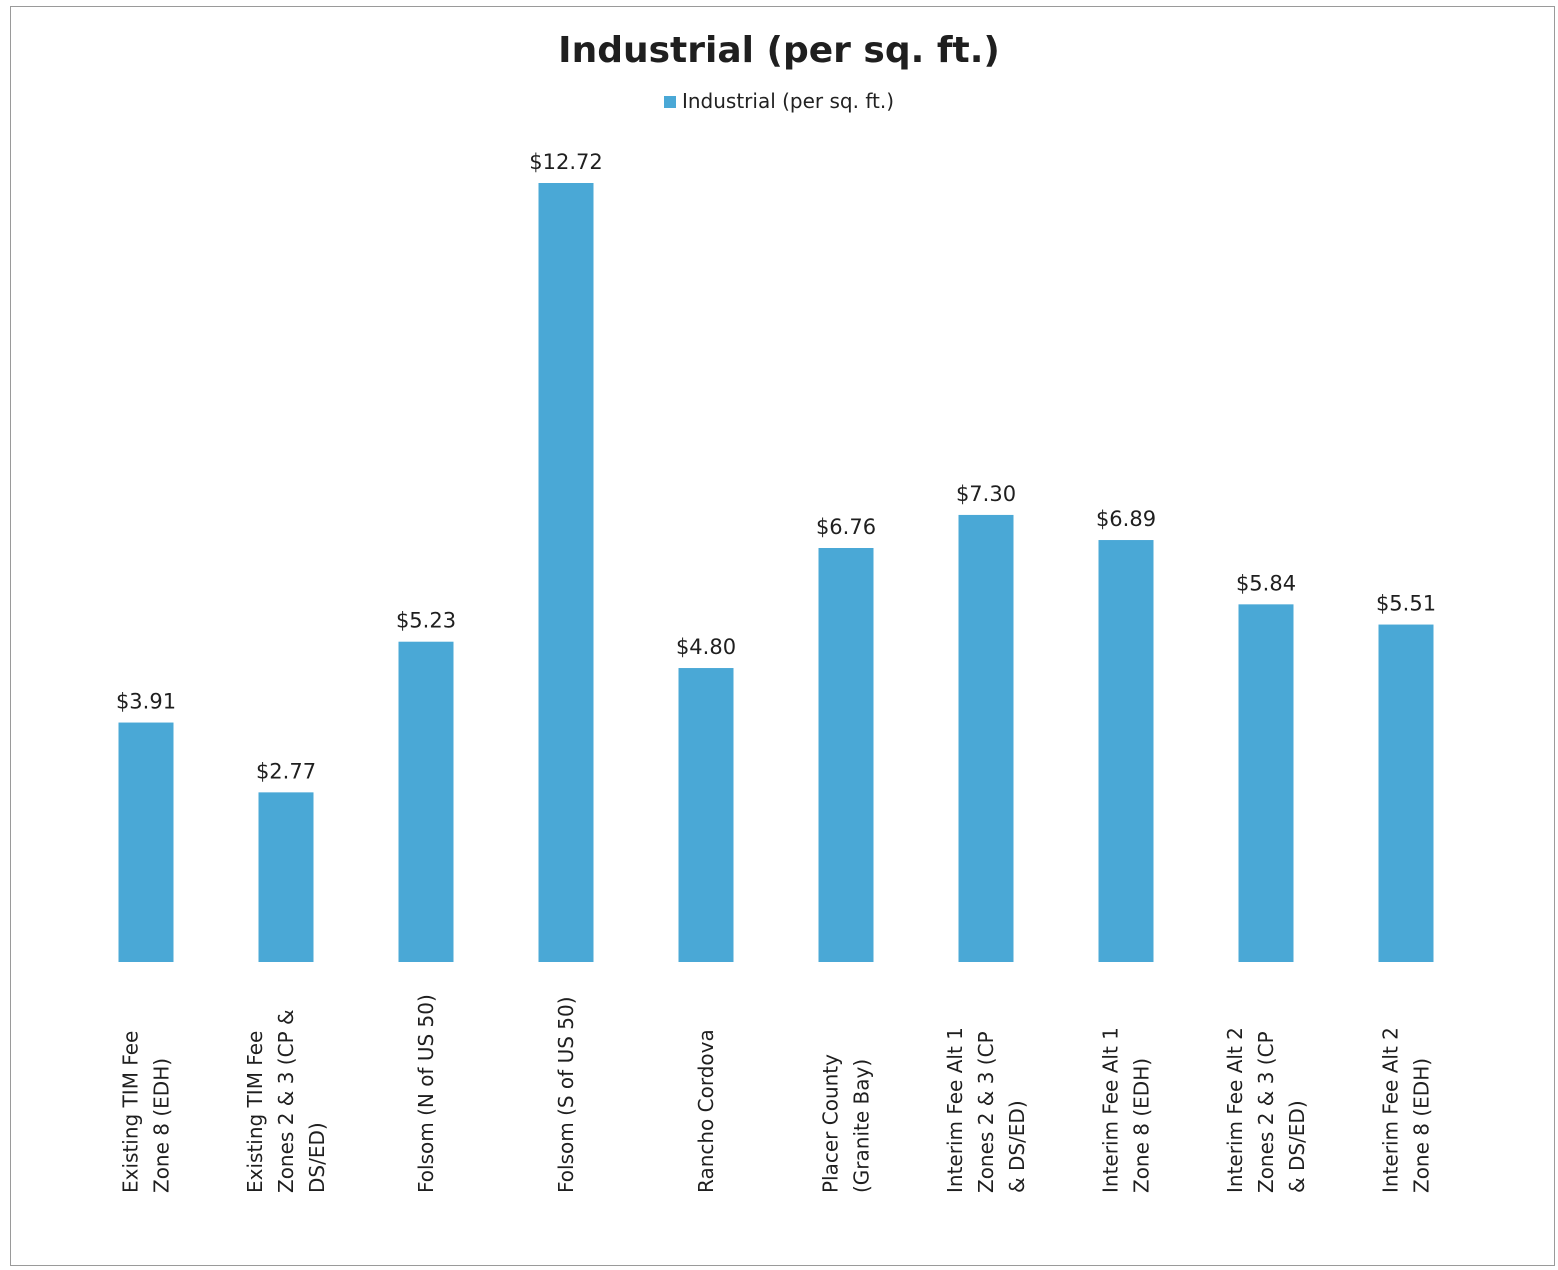 The height and width of the screenshot is (1270, 1558). What do you see at coordinates (1406, 1110) in the screenshot?
I see `category-label: Interim Fee Alt 2 Zone 8 (EDH)` at bounding box center [1406, 1110].